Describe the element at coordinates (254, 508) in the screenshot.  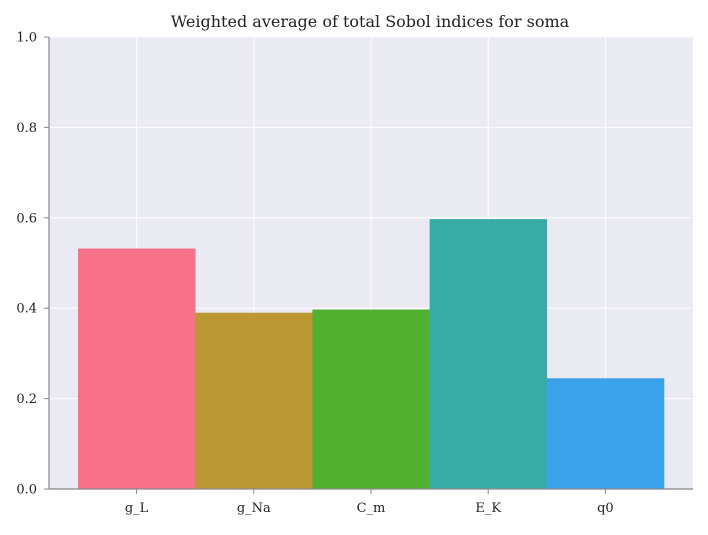
I see `x-tick-label: g_Na` at that location.